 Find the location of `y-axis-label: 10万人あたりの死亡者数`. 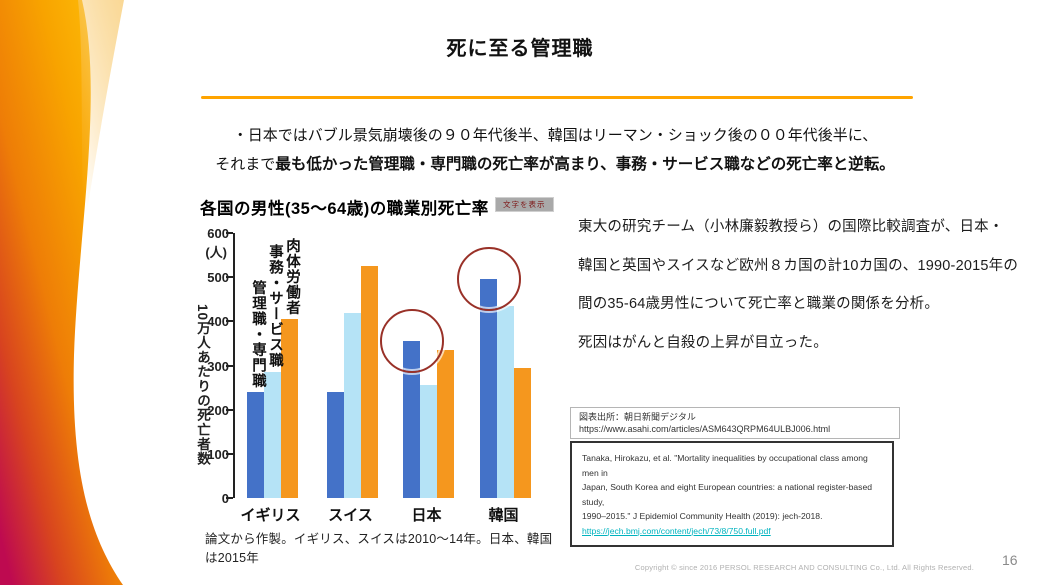

y-axis-label: 10万人あたりの死亡者数 is located at coordinates (202, 385).